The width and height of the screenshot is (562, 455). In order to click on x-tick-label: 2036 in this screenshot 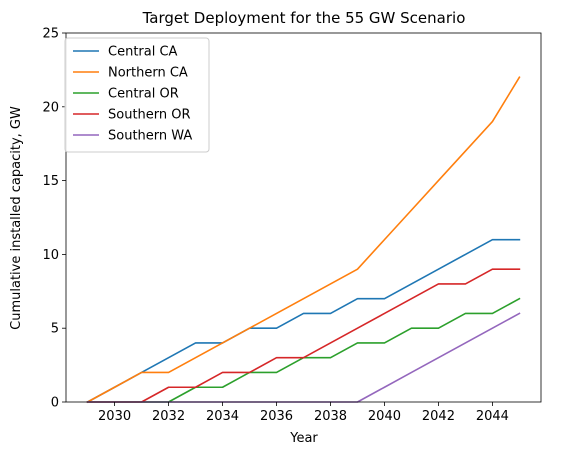, I will do `click(276, 416)`.